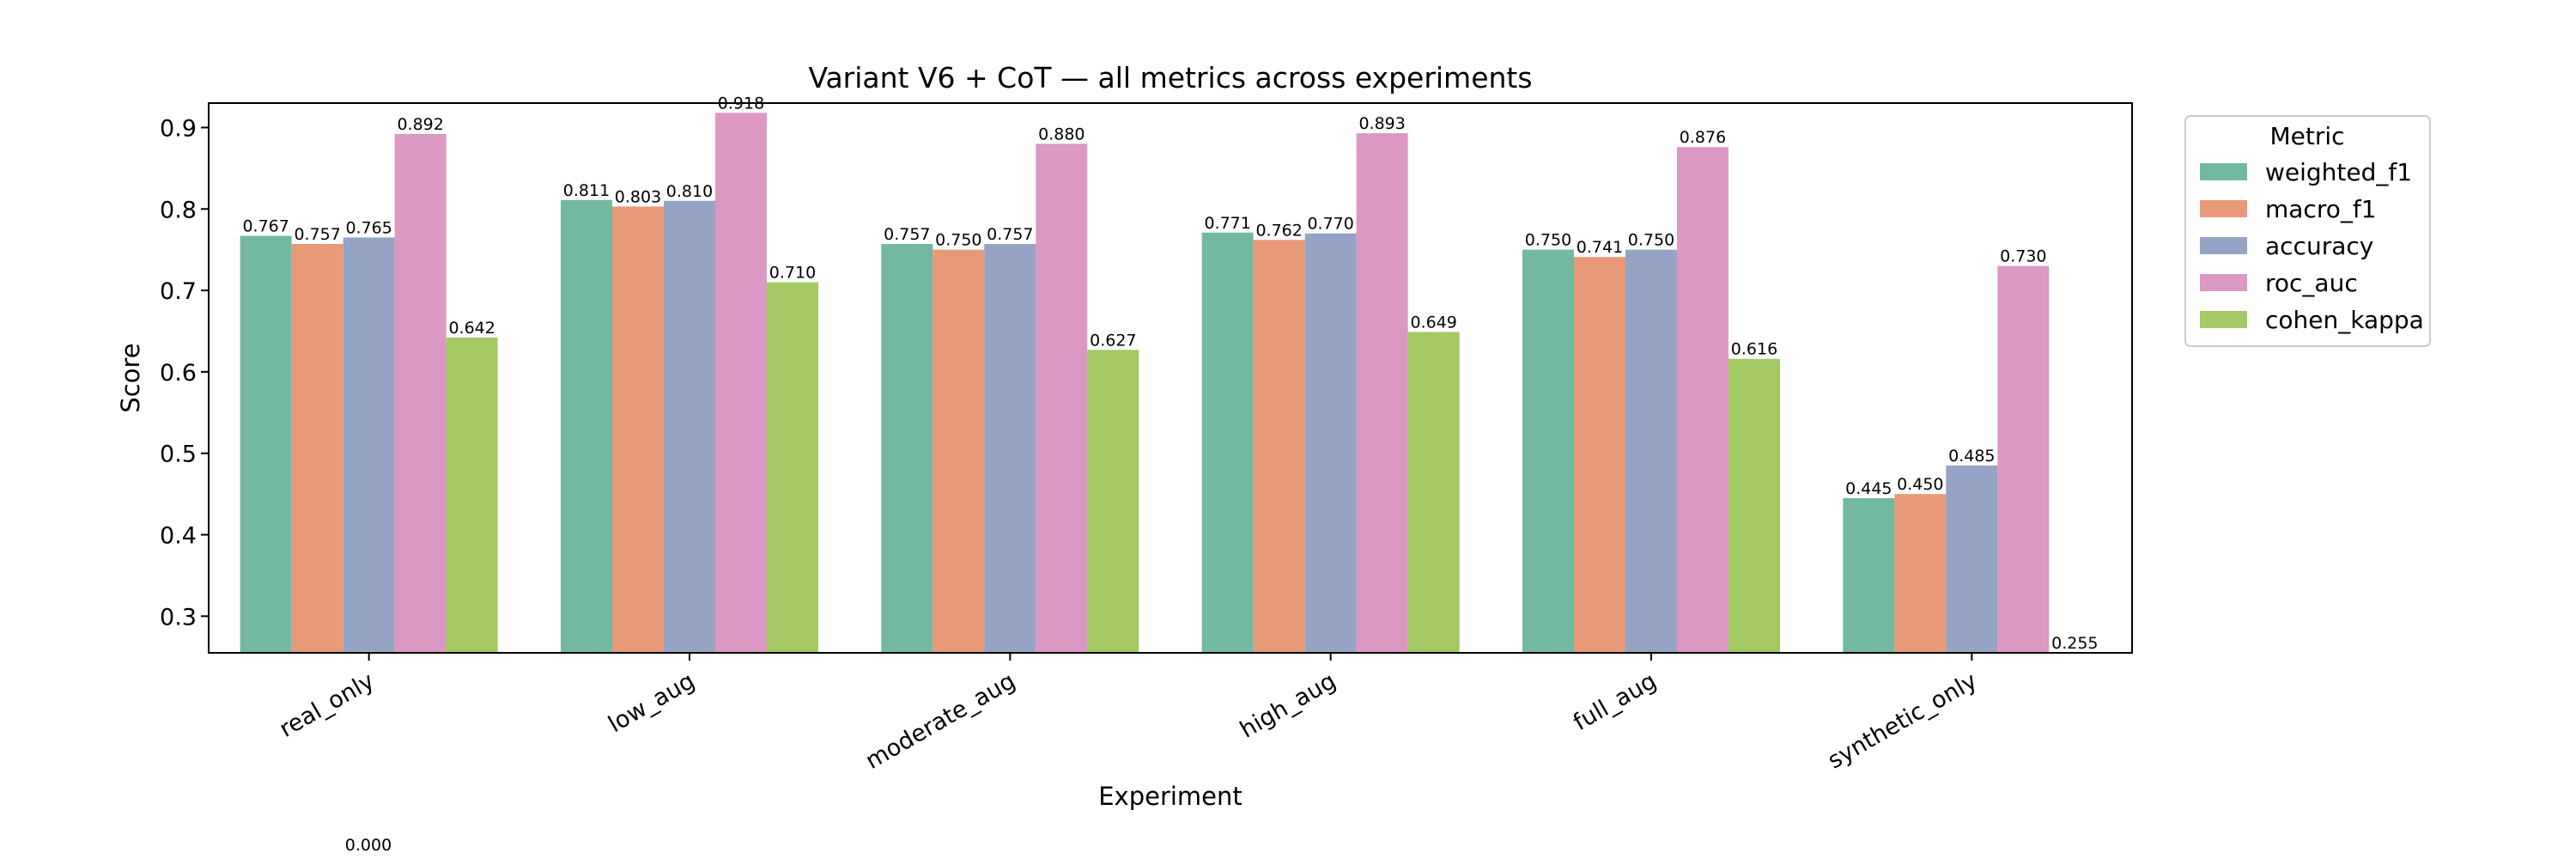 The width and height of the screenshot is (2576, 859). What do you see at coordinates (959, 451) in the screenshot?
I see `bar-macro_f1-moderate_aug` at bounding box center [959, 451].